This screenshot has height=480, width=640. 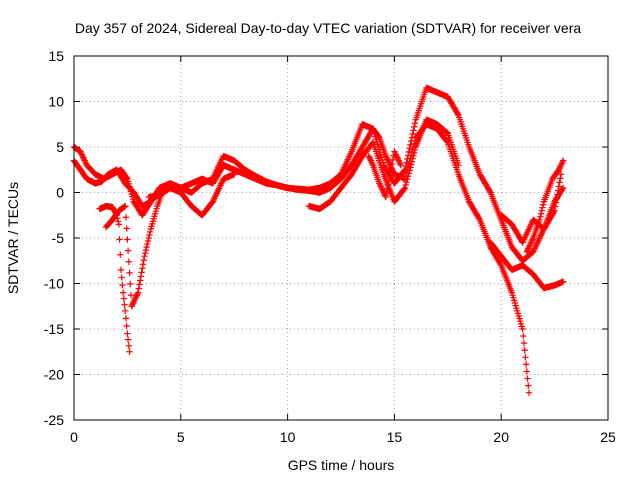 I want to click on series-sat-f, so click(x=383, y=164).